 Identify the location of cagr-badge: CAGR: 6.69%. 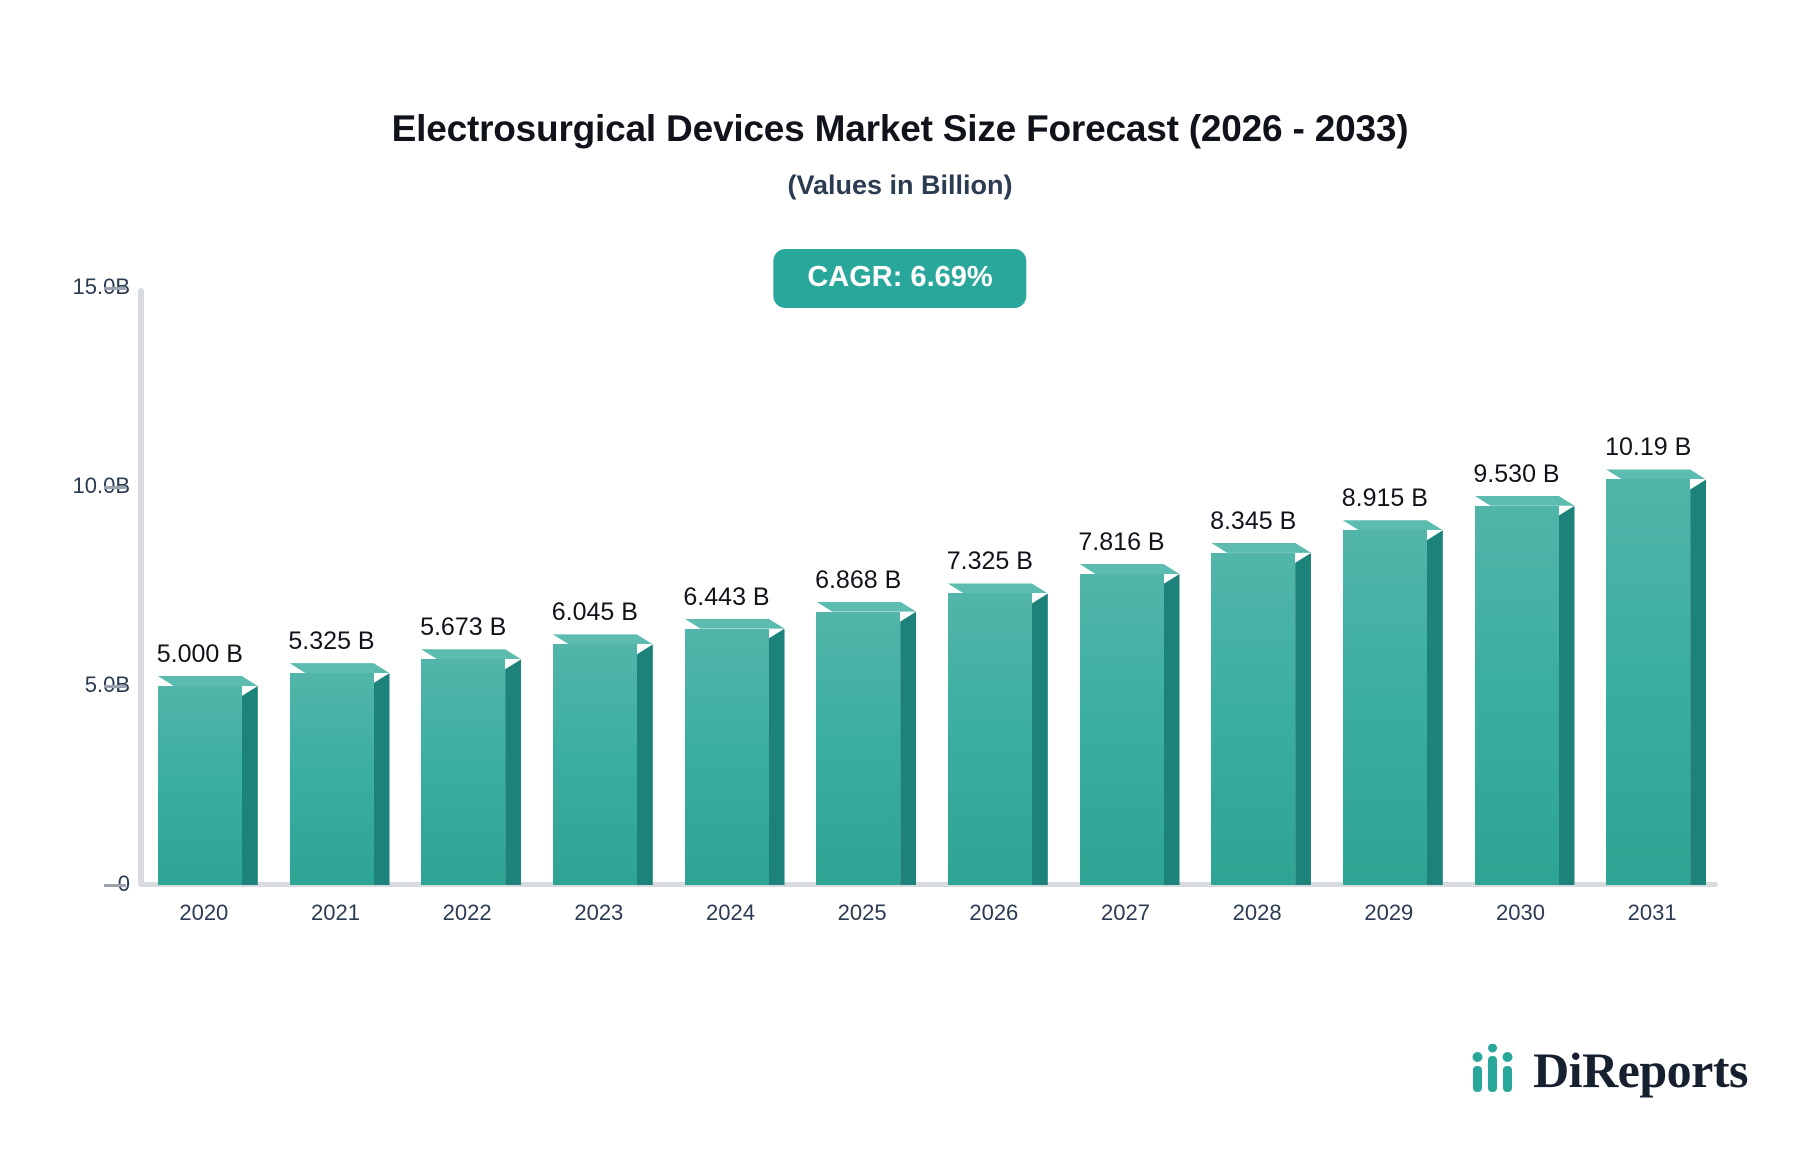
(900, 278).